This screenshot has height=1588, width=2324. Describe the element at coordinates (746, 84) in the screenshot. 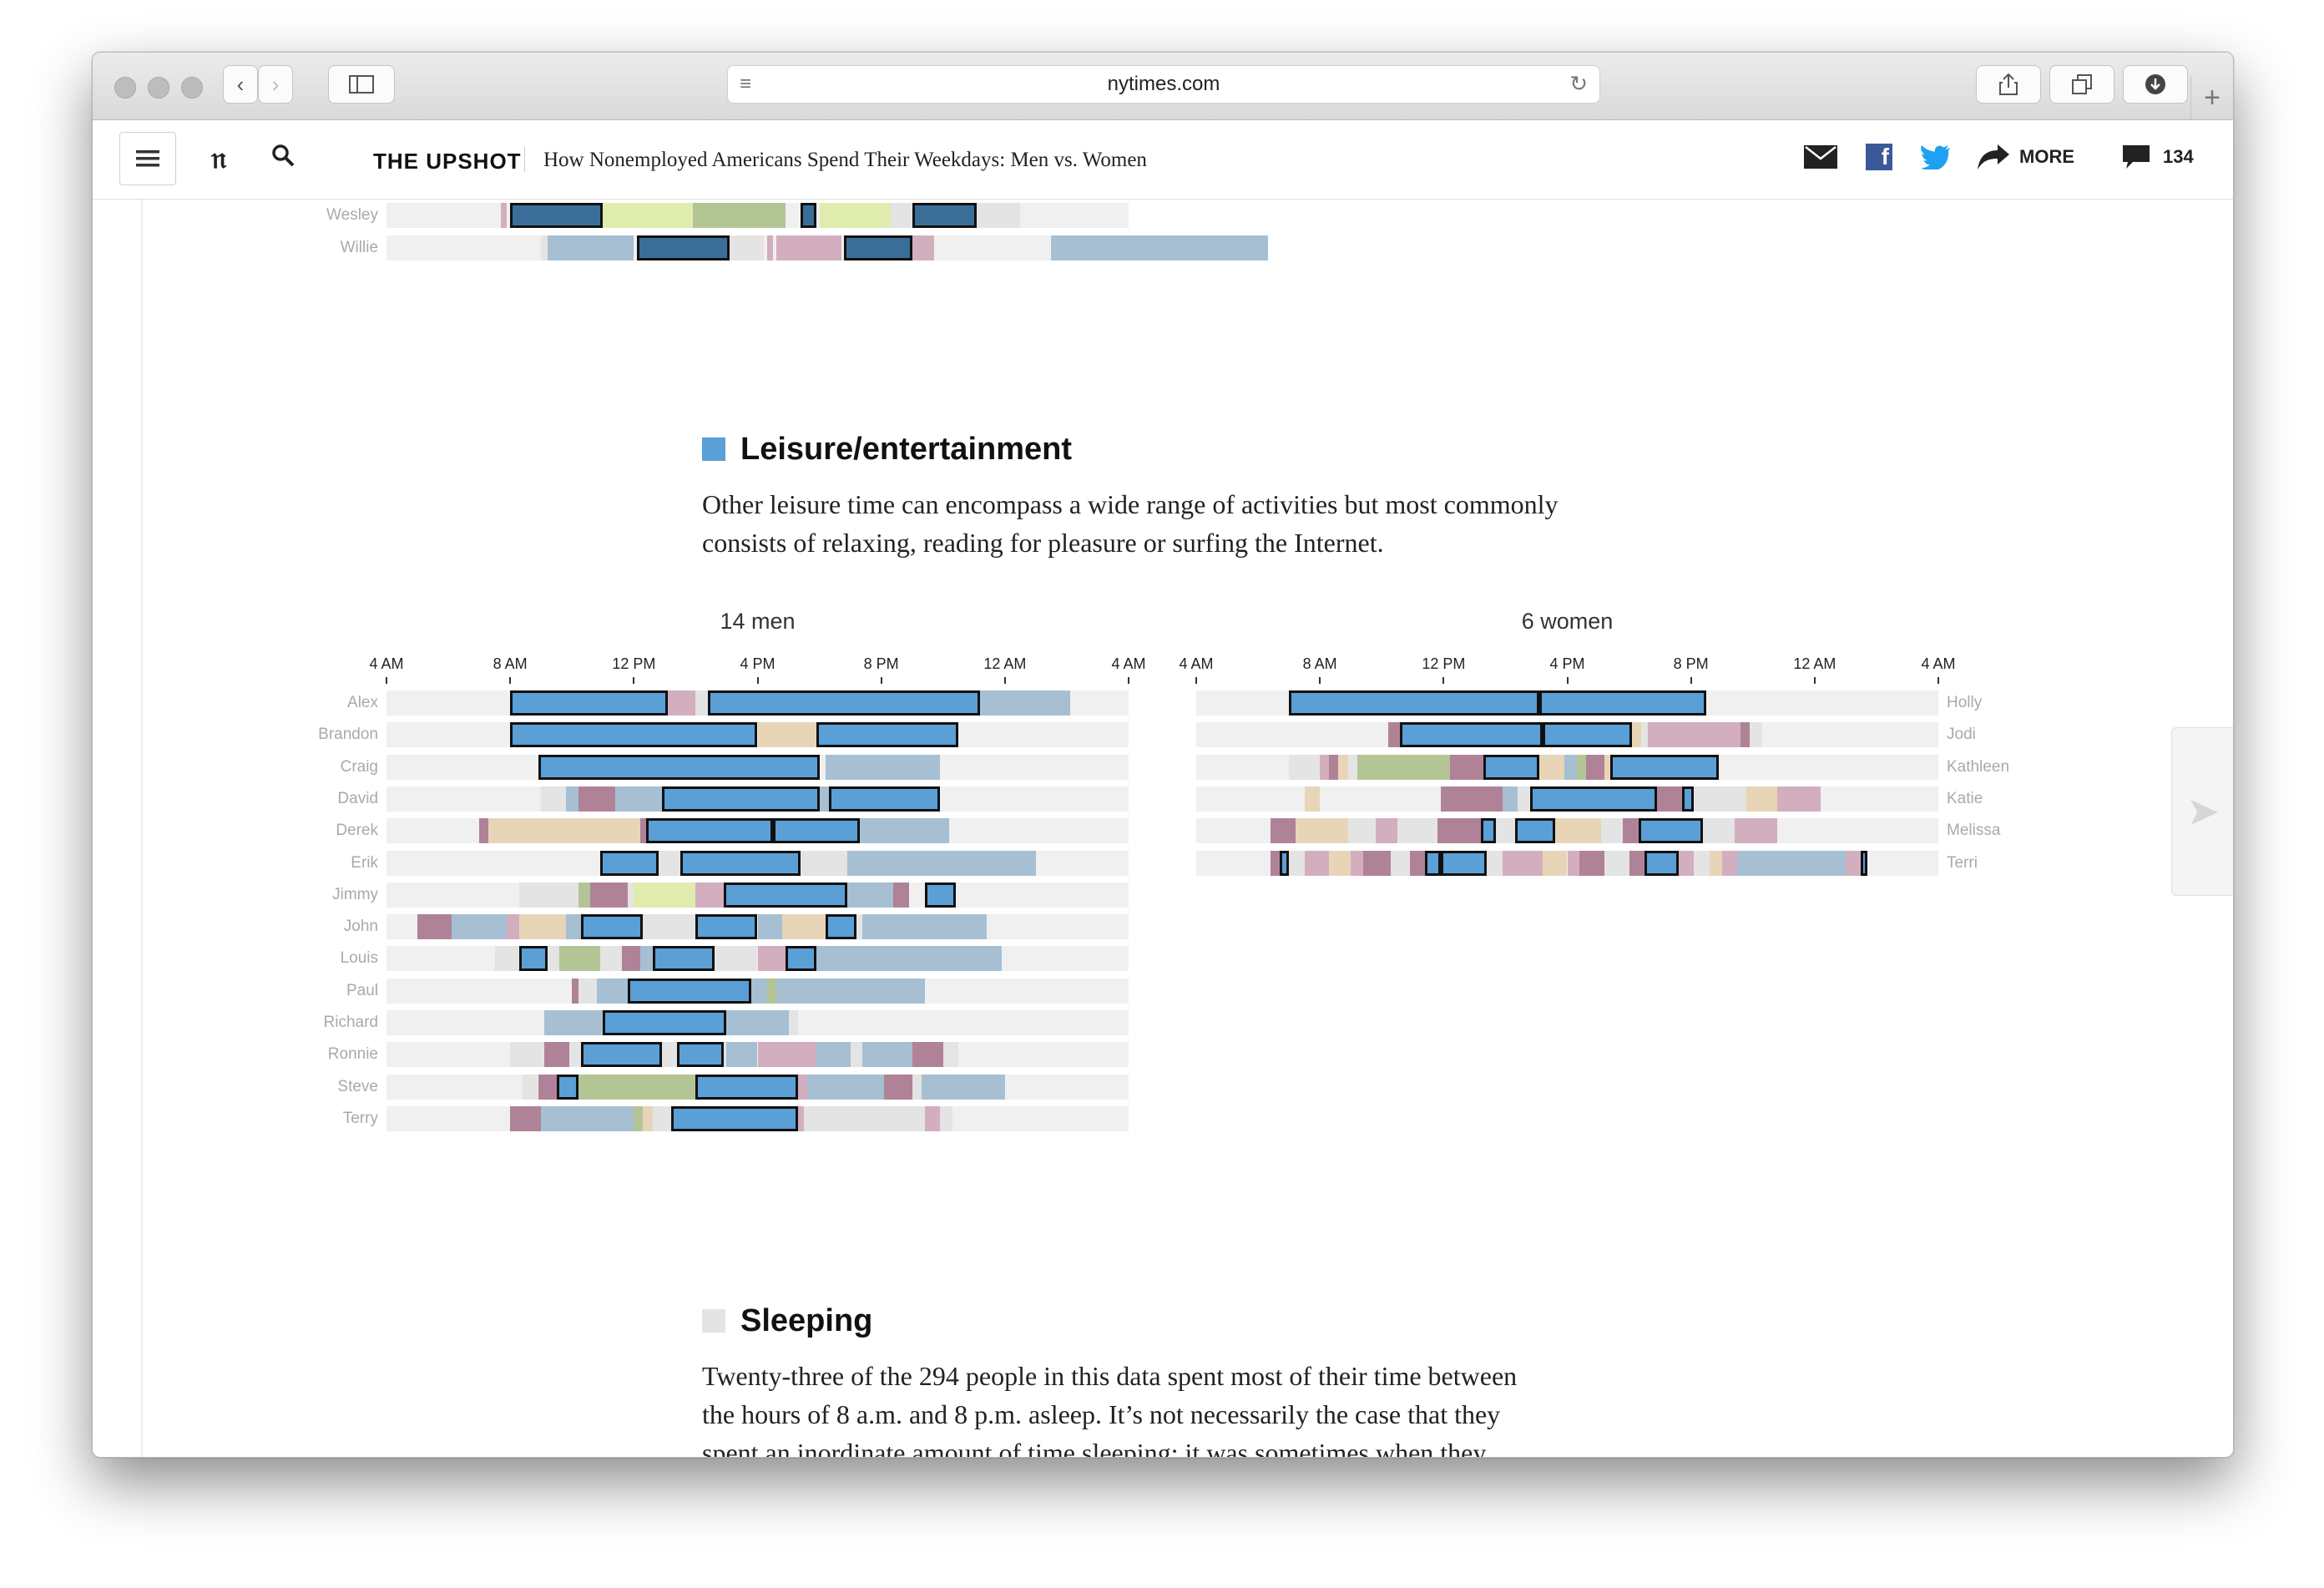

I see `reader-icon: ≡` at that location.